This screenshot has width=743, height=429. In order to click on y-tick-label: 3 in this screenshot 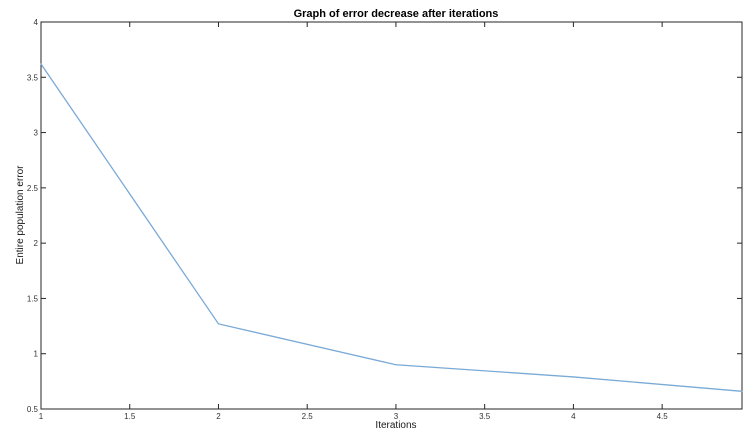, I will do `click(36, 133)`.